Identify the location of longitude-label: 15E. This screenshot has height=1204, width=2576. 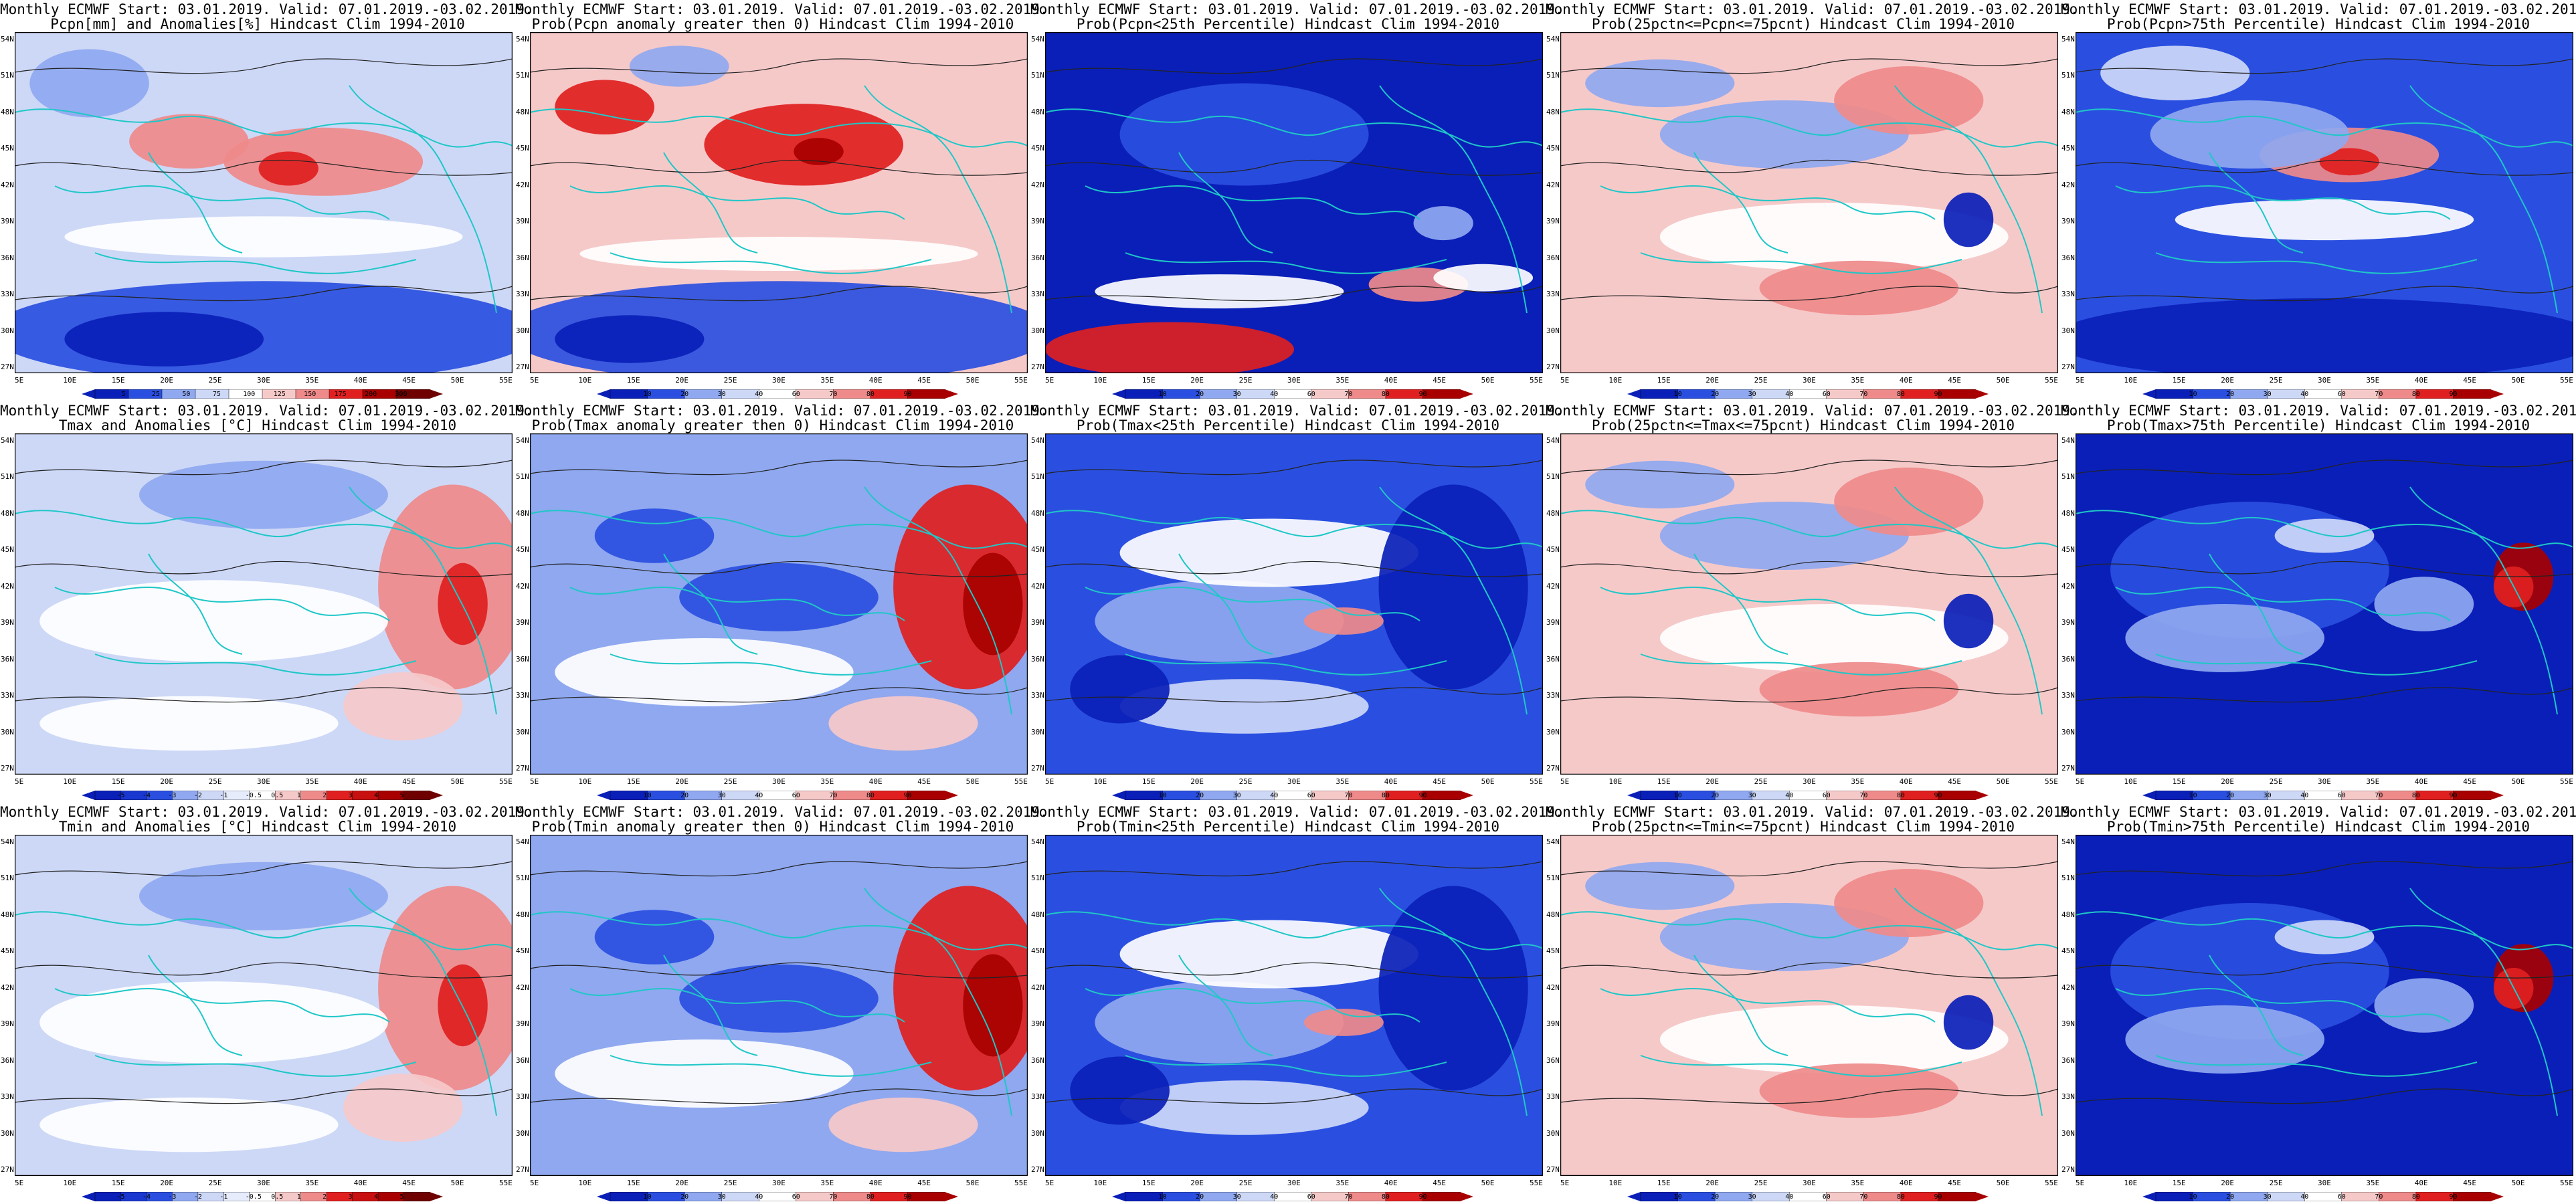
(2179, 380).